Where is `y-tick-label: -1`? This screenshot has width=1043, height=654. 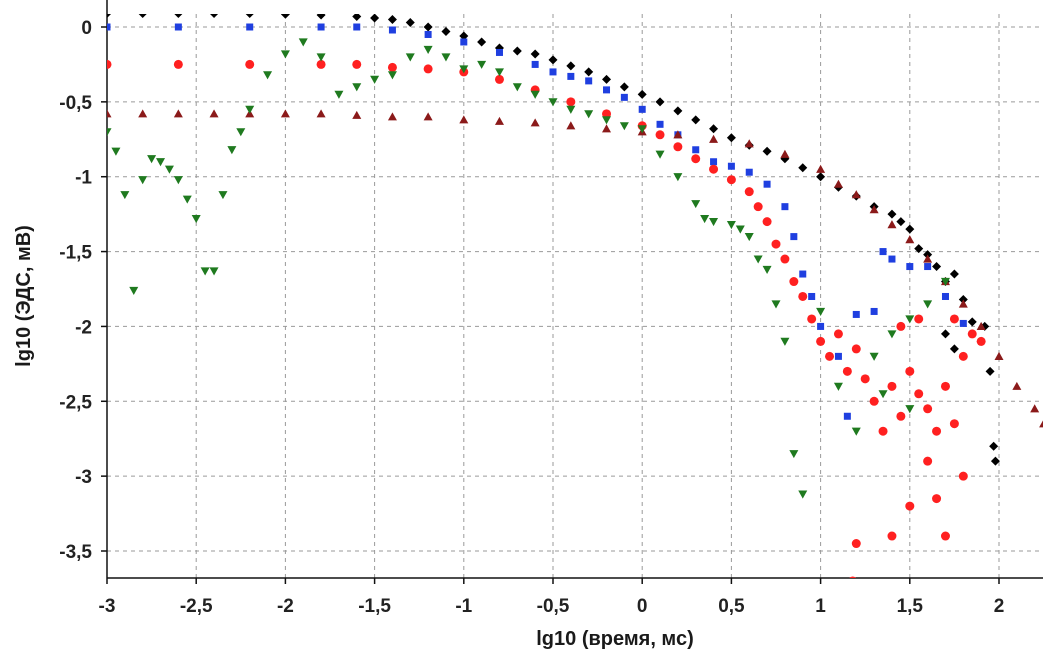
y-tick-label: -1 is located at coordinates (83, 178).